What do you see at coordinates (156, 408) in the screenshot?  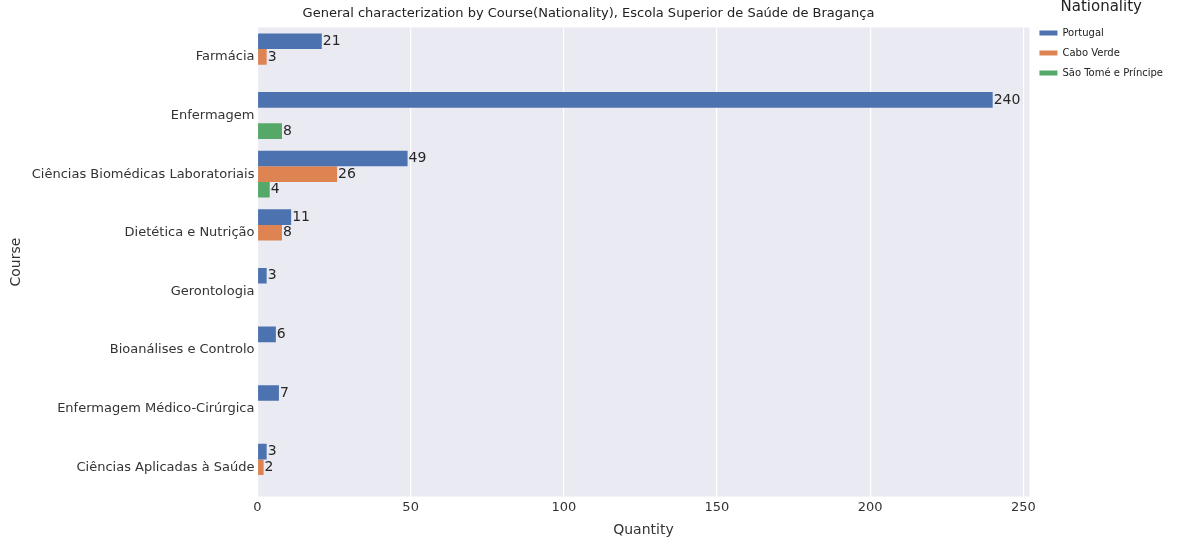 I see `y-tick-label: Enfermagem Médico-Cirúrgica` at bounding box center [156, 408].